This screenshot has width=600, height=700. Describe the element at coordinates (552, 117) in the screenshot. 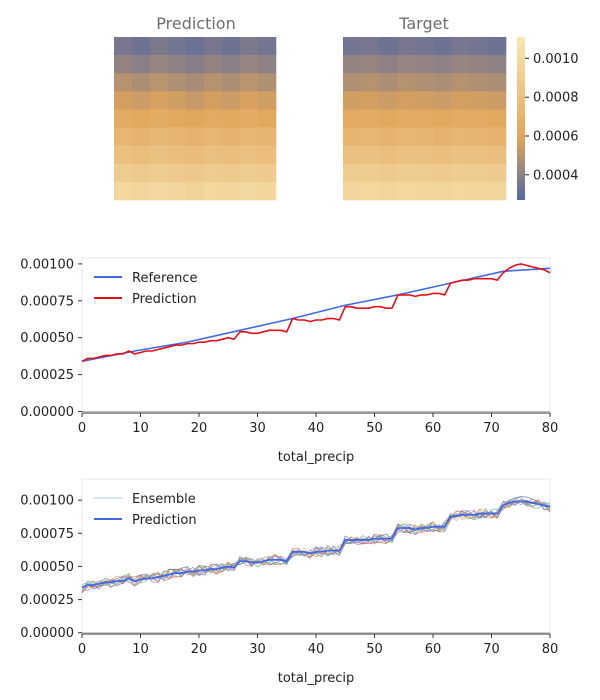

I see `colorbar-ticks: 0.0004 0.0006 0.0008 0.0010` at that location.